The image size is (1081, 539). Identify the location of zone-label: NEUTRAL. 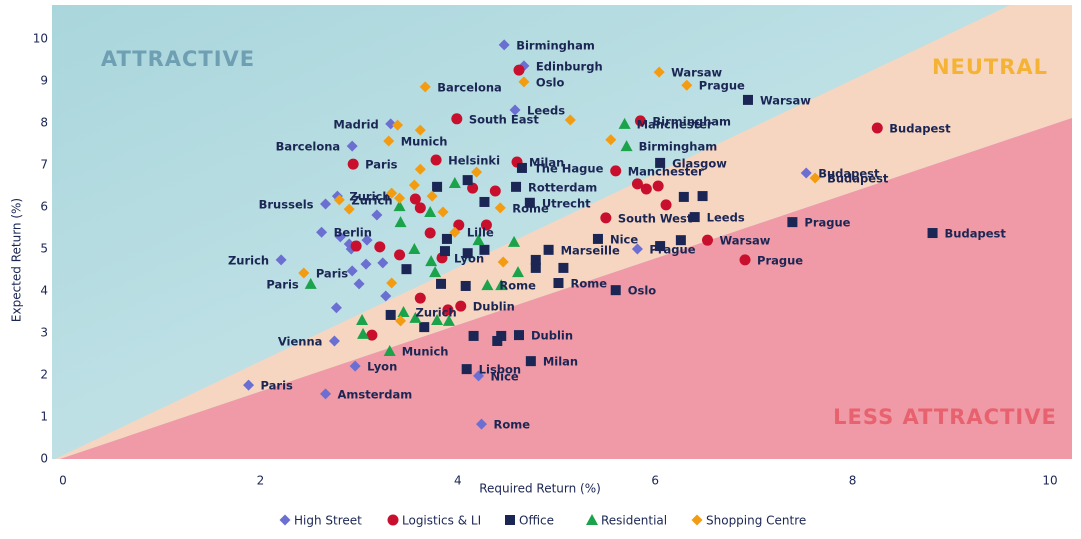
(990, 67).